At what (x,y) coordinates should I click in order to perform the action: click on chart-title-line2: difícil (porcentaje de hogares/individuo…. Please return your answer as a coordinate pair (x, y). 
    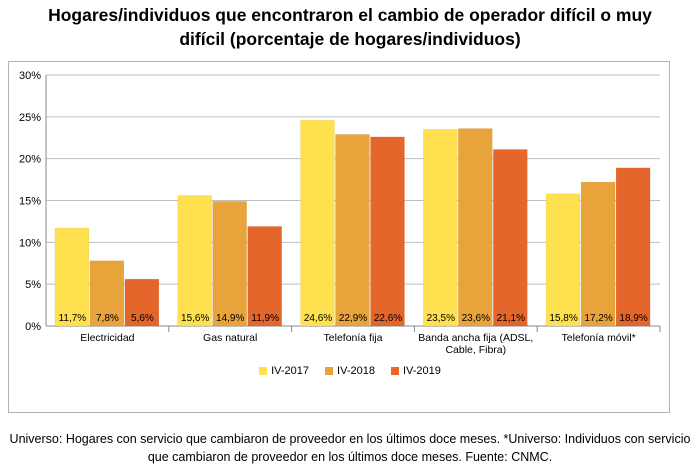
    Looking at the image, I should click on (350, 39).